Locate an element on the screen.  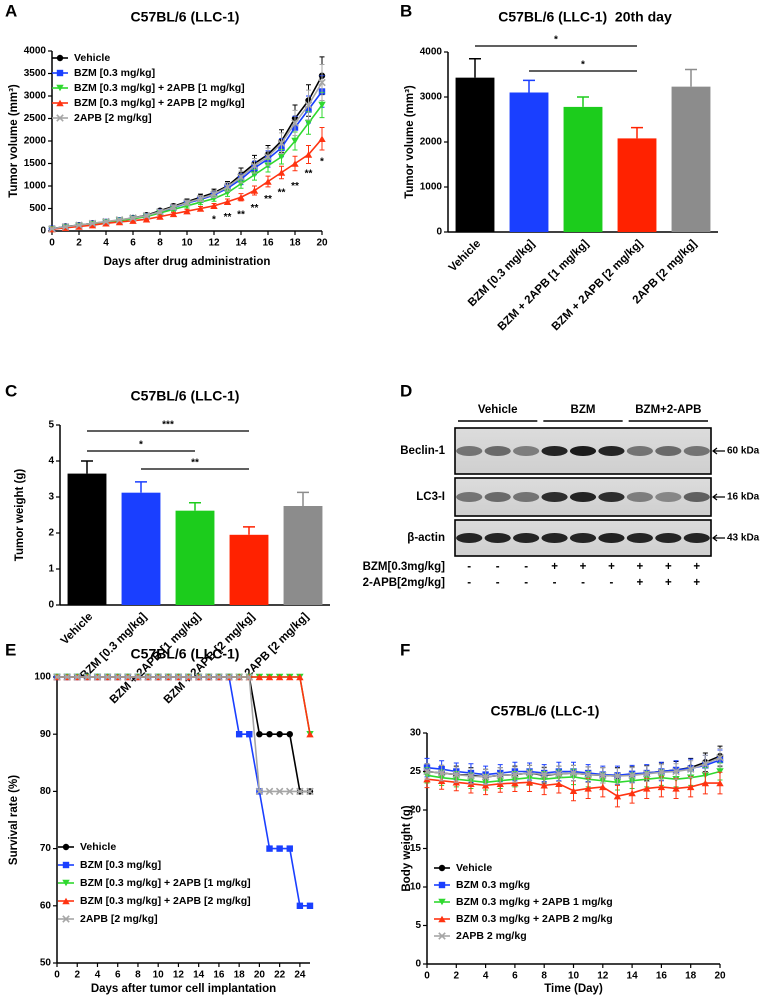
x-tick-label: 10 is located at coordinates (159, 975).